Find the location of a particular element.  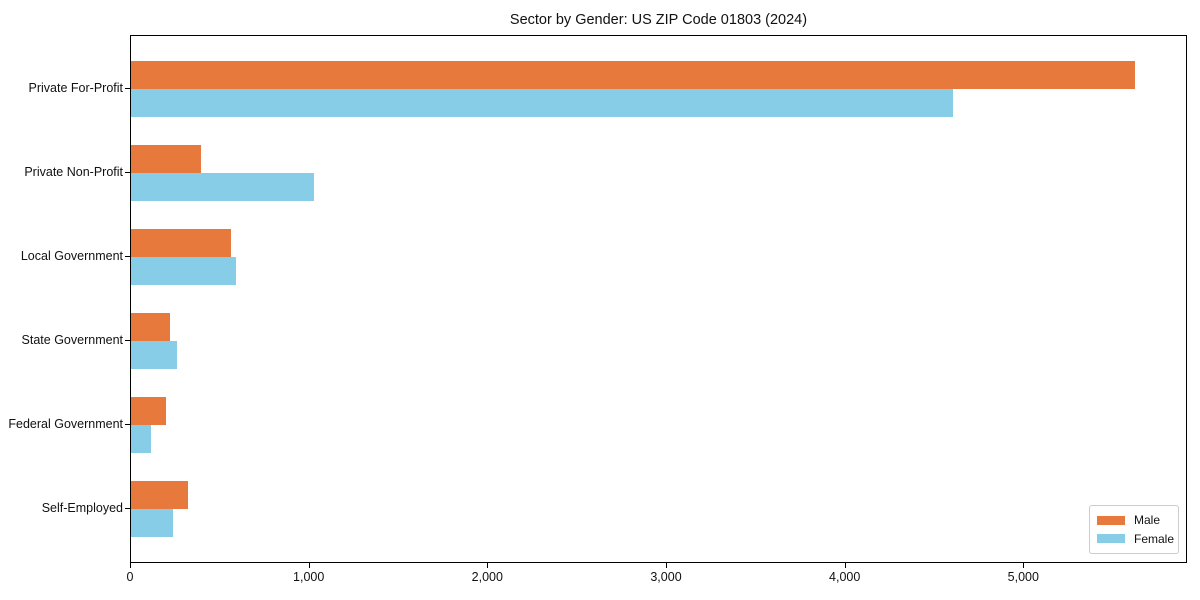

y-axis-label: Self-Employed is located at coordinates (82, 507).